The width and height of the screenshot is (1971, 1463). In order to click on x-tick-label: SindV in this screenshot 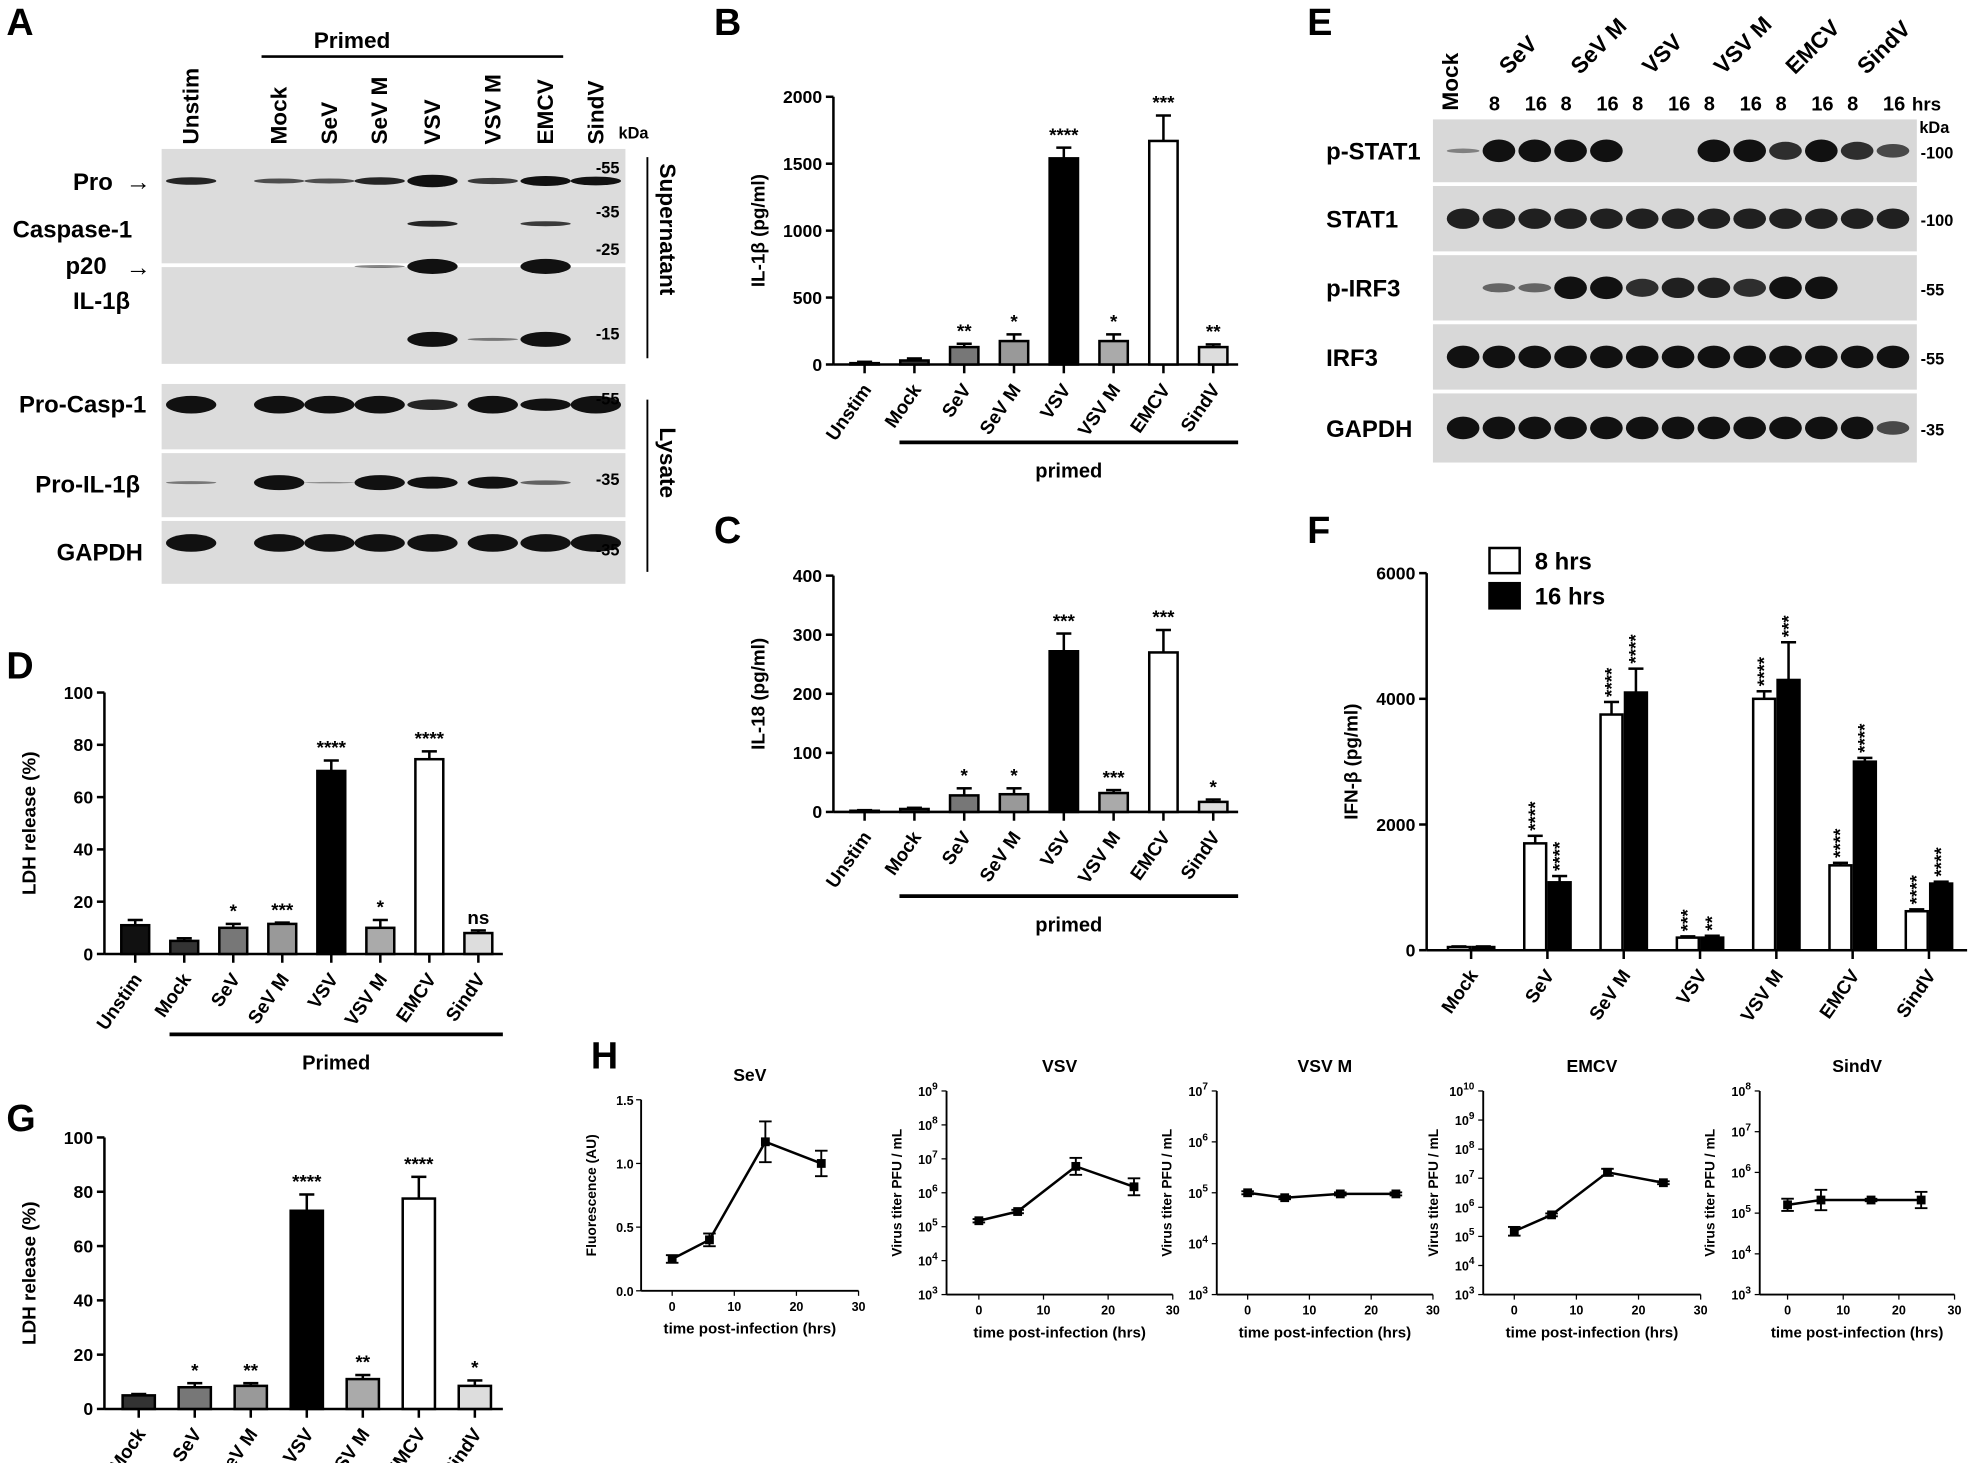, I will do `click(1200, 855)`.